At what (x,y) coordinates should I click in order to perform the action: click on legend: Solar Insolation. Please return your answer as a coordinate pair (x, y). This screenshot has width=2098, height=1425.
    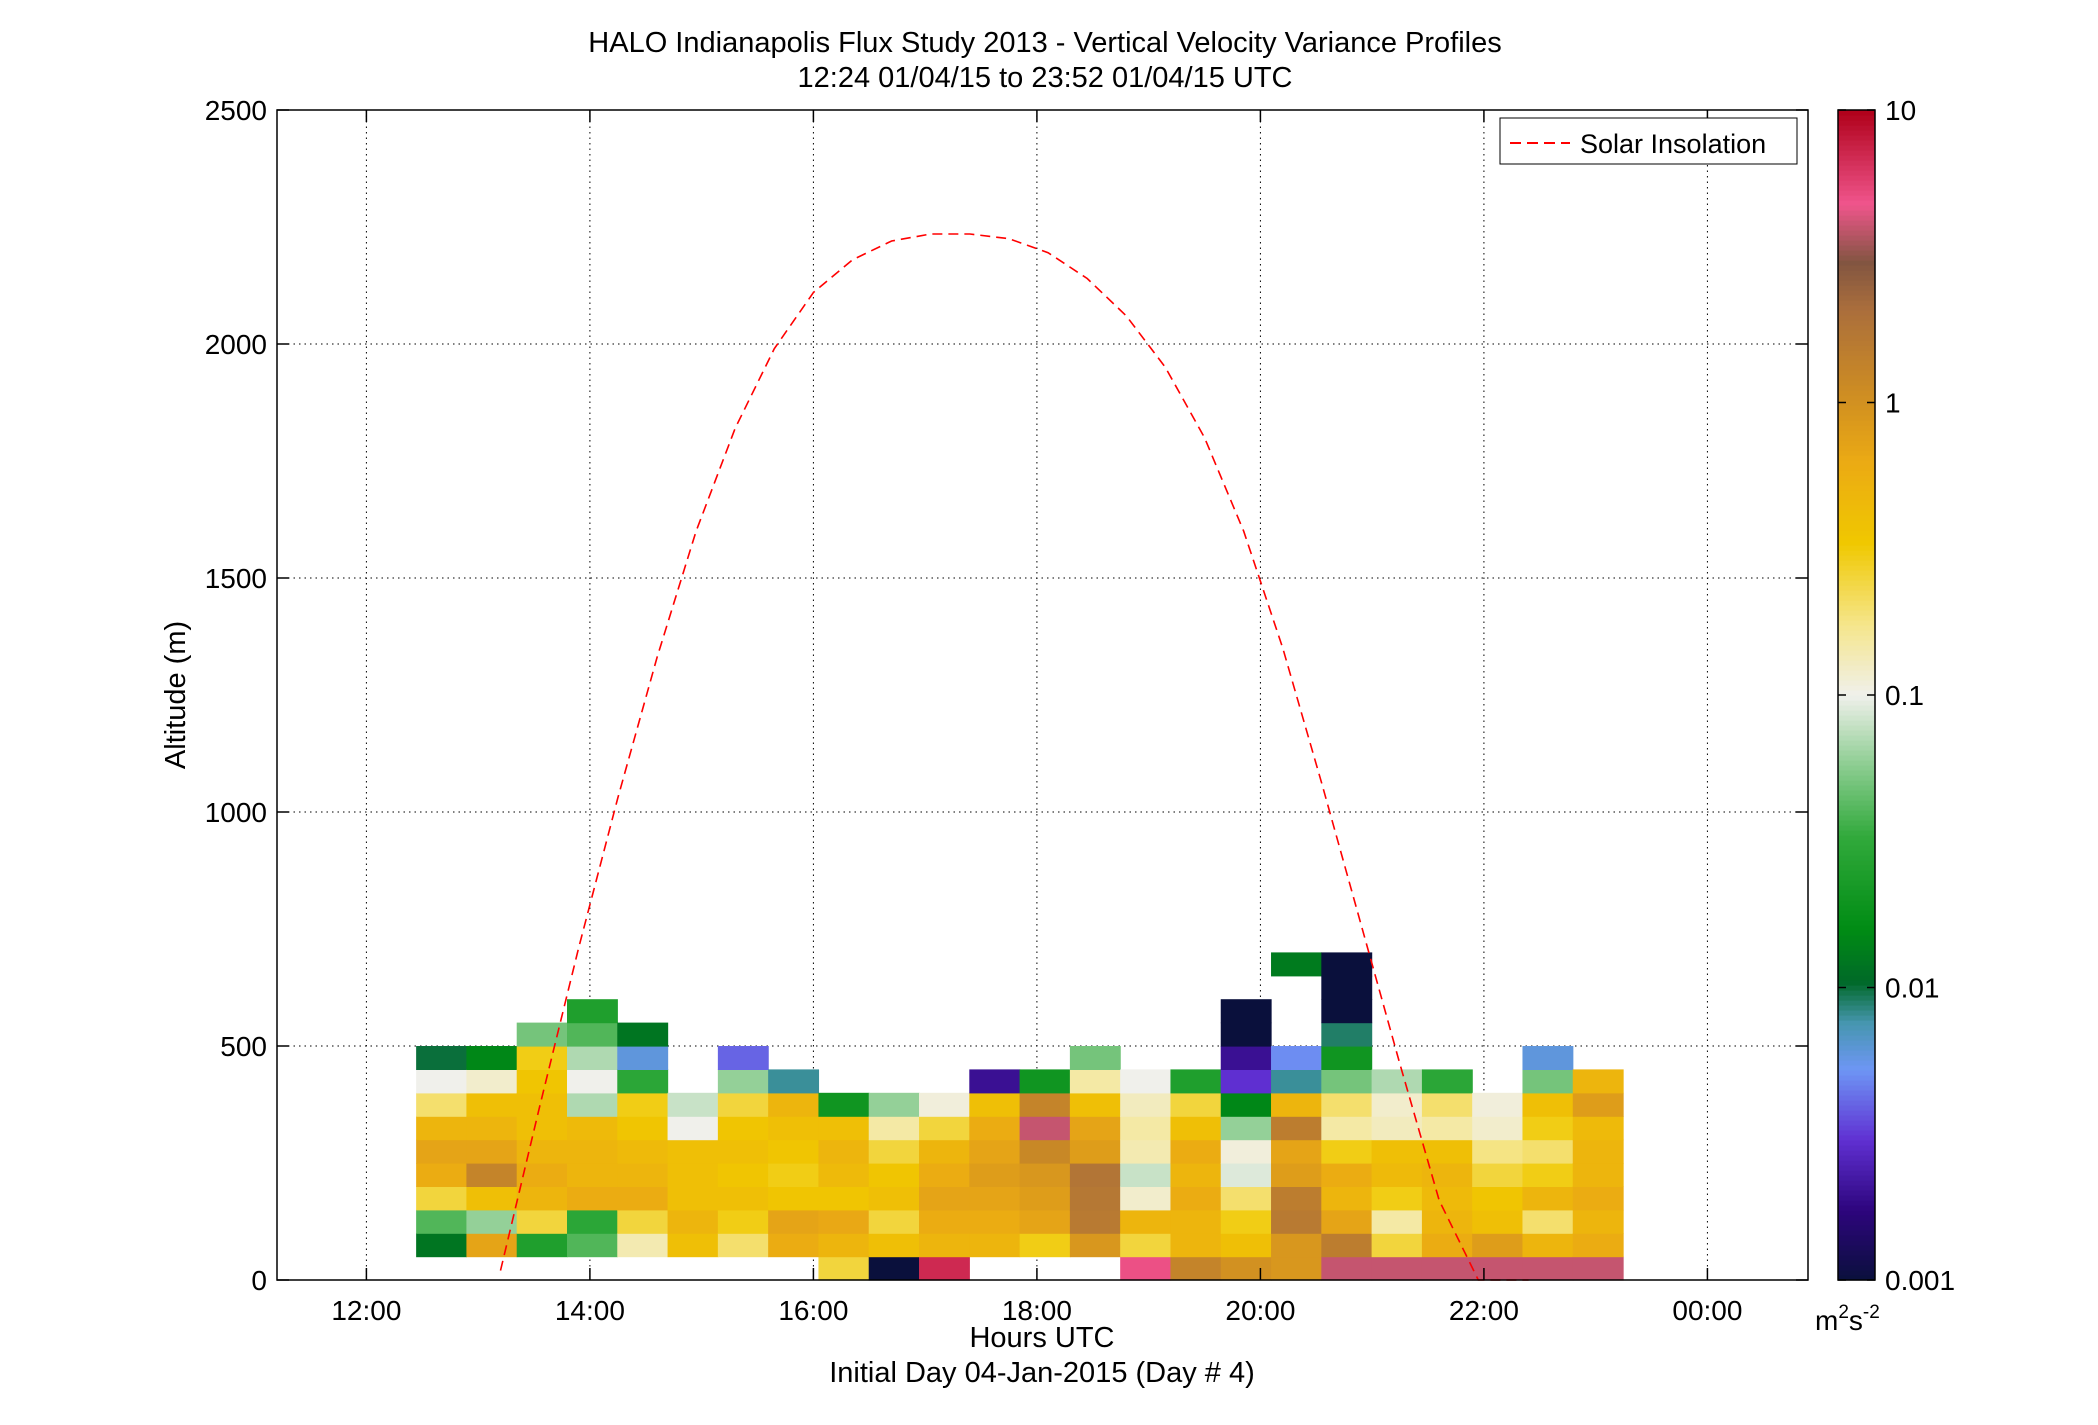
    Looking at the image, I should click on (1648, 141).